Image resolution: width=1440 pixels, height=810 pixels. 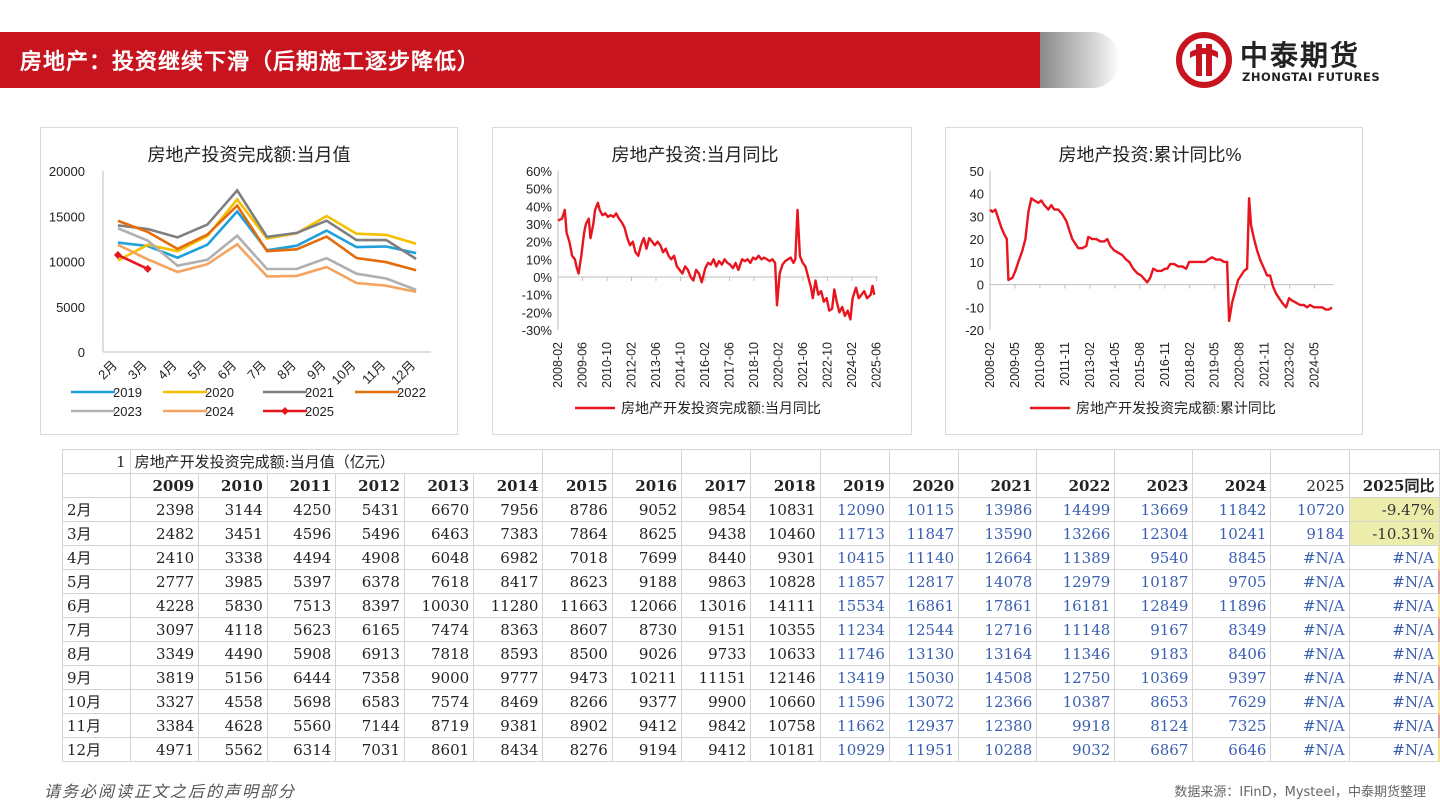 I want to click on table-header-cell: 2011, so click(x=301, y=485).